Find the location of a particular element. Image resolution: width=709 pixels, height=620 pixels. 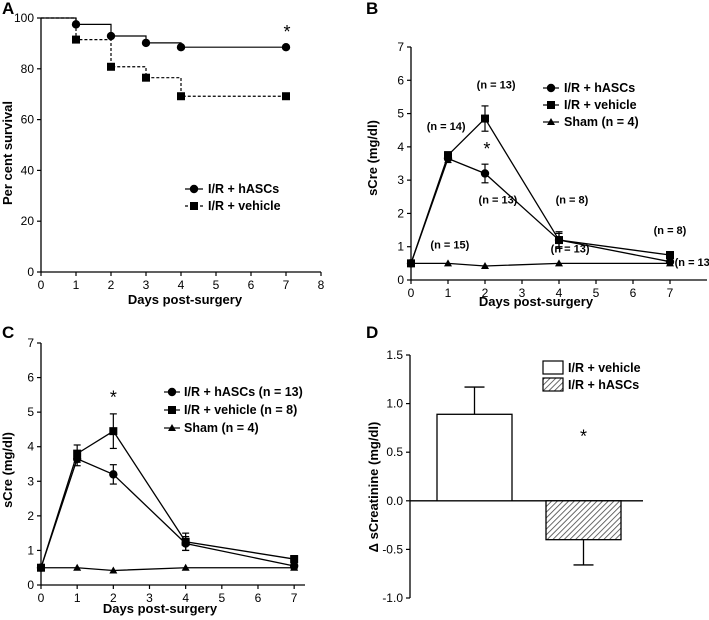

panel-a-y-tick-label: 20 is located at coordinates (28, 221).